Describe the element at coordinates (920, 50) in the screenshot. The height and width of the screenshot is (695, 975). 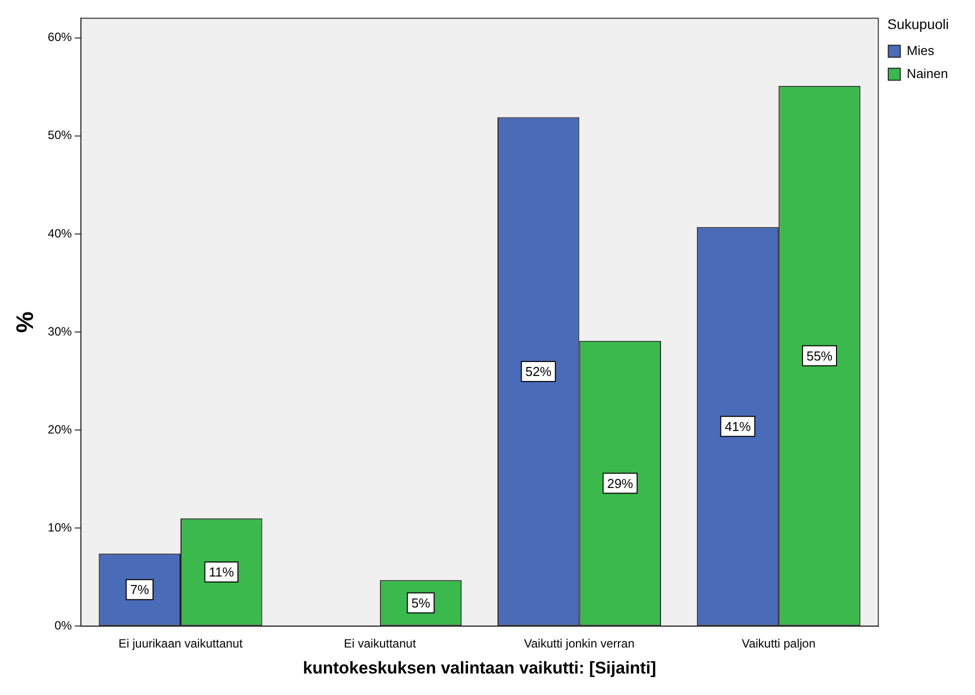
I see `legend-label: Mies` at that location.